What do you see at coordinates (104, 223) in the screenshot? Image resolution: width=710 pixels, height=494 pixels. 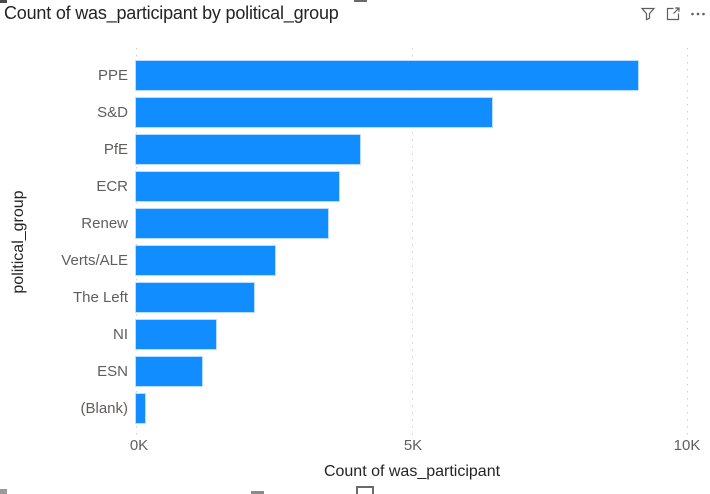 I see `category-label: Renew` at bounding box center [104, 223].